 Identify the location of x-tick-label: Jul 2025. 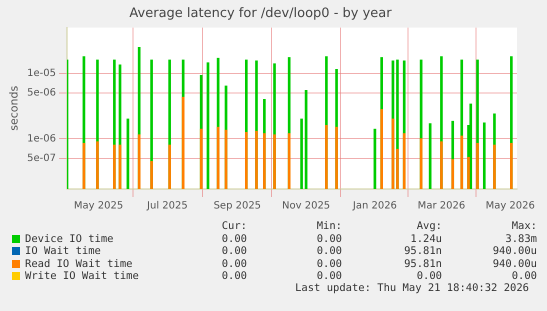
(167, 206).